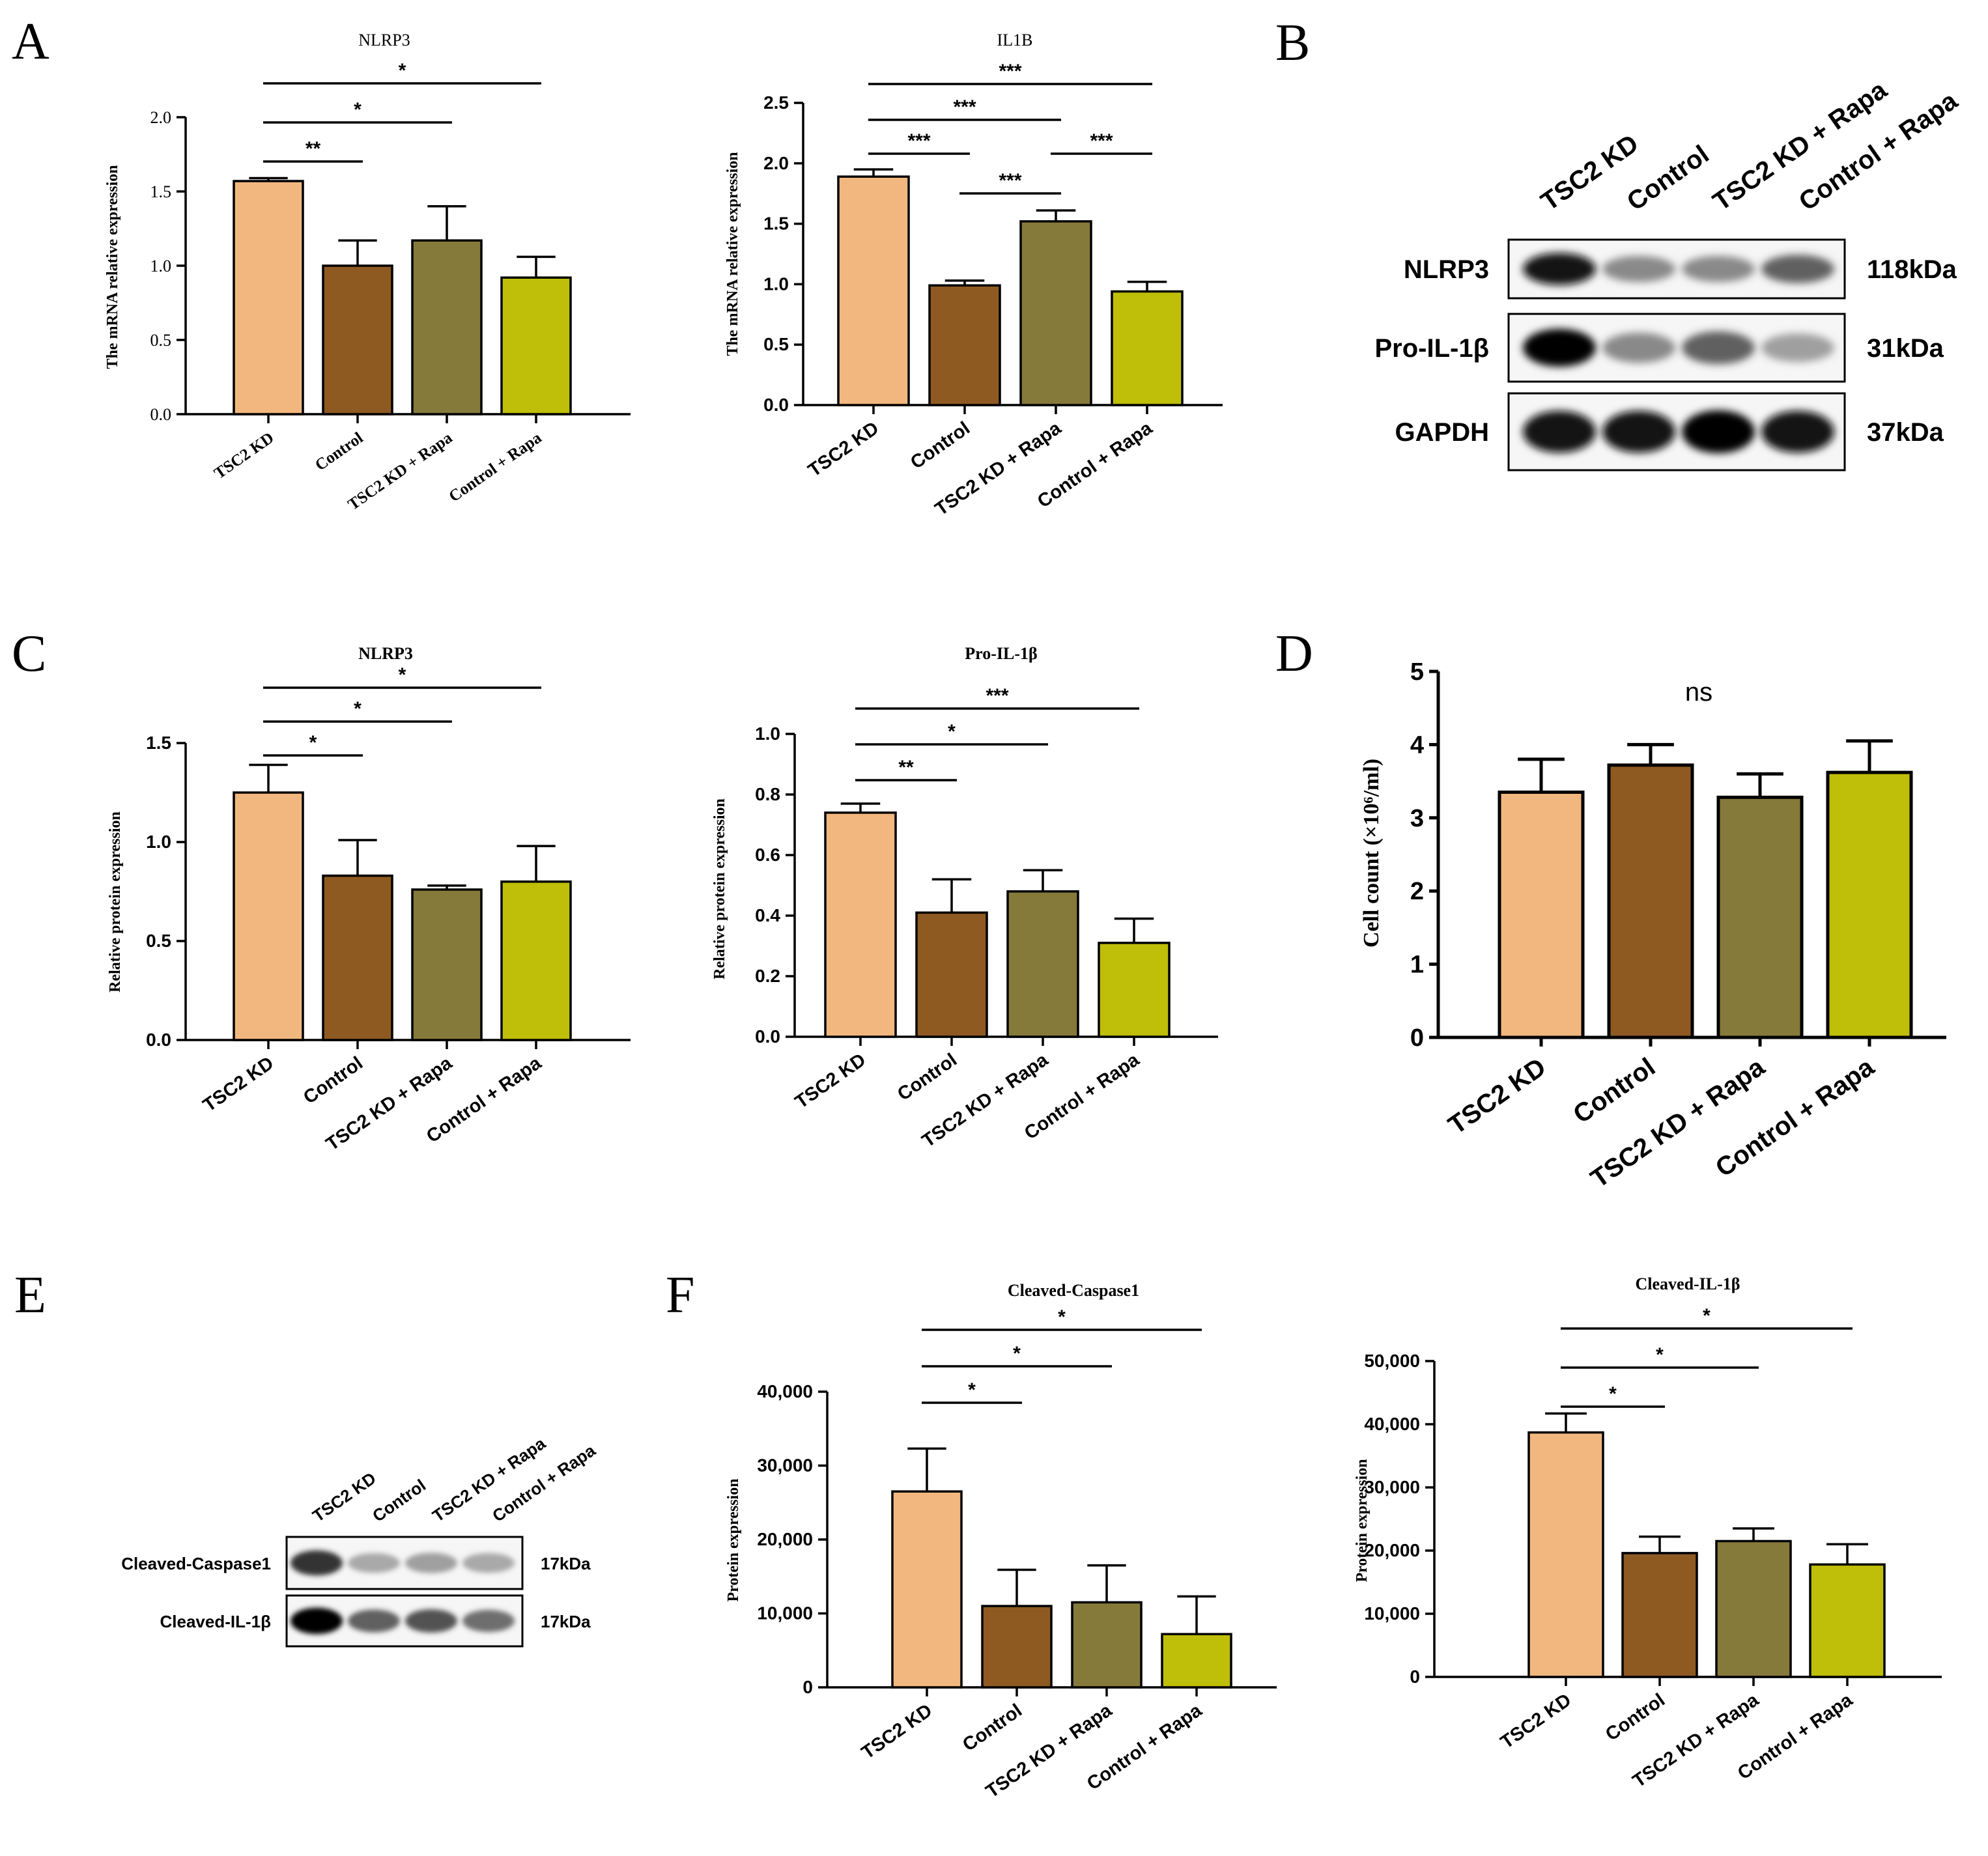 The image size is (1988, 1856). Describe the element at coordinates (767, 976) in the screenshot. I see `y-tick-label: 0.2` at that location.